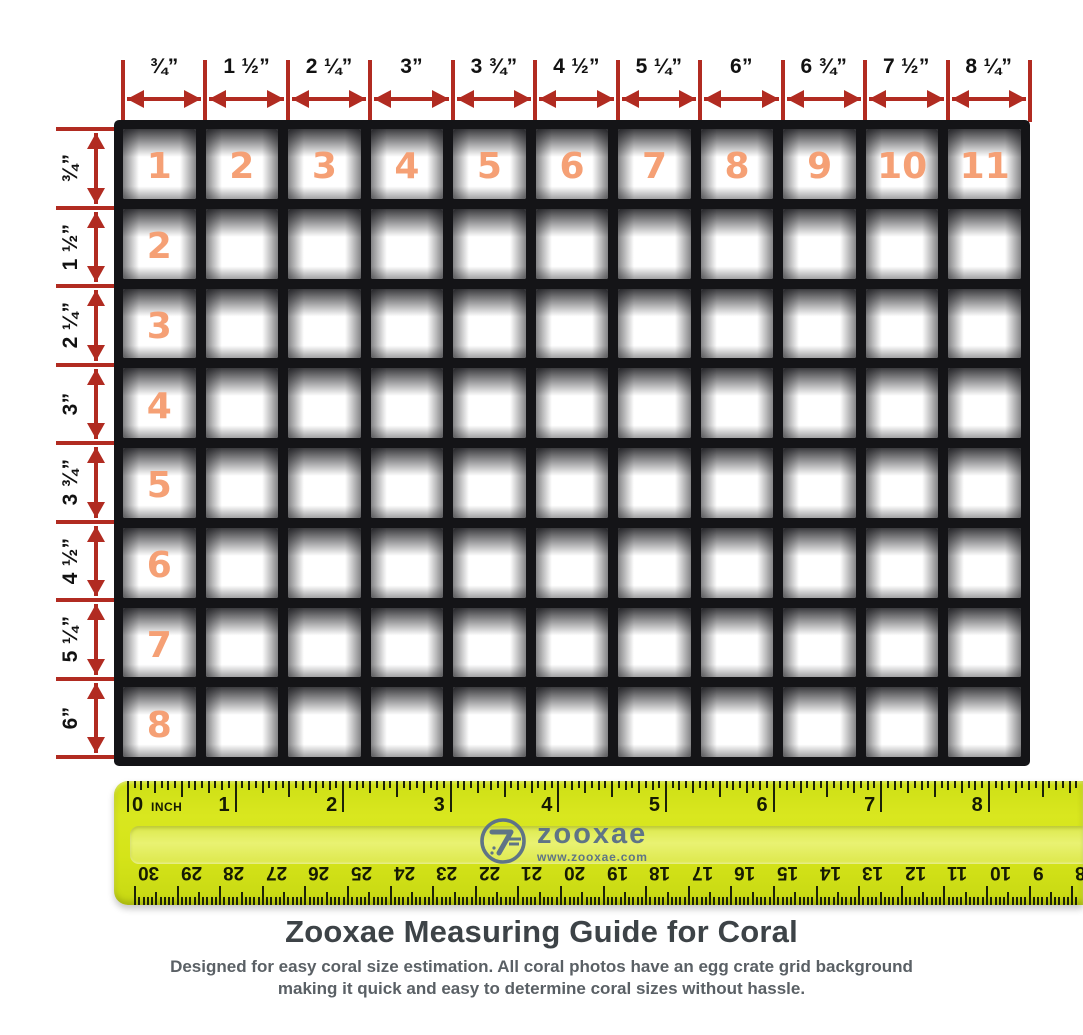 This screenshot has height=1035, width=1083. What do you see at coordinates (984, 164) in the screenshot?
I see `grid-cell: 11` at bounding box center [984, 164].